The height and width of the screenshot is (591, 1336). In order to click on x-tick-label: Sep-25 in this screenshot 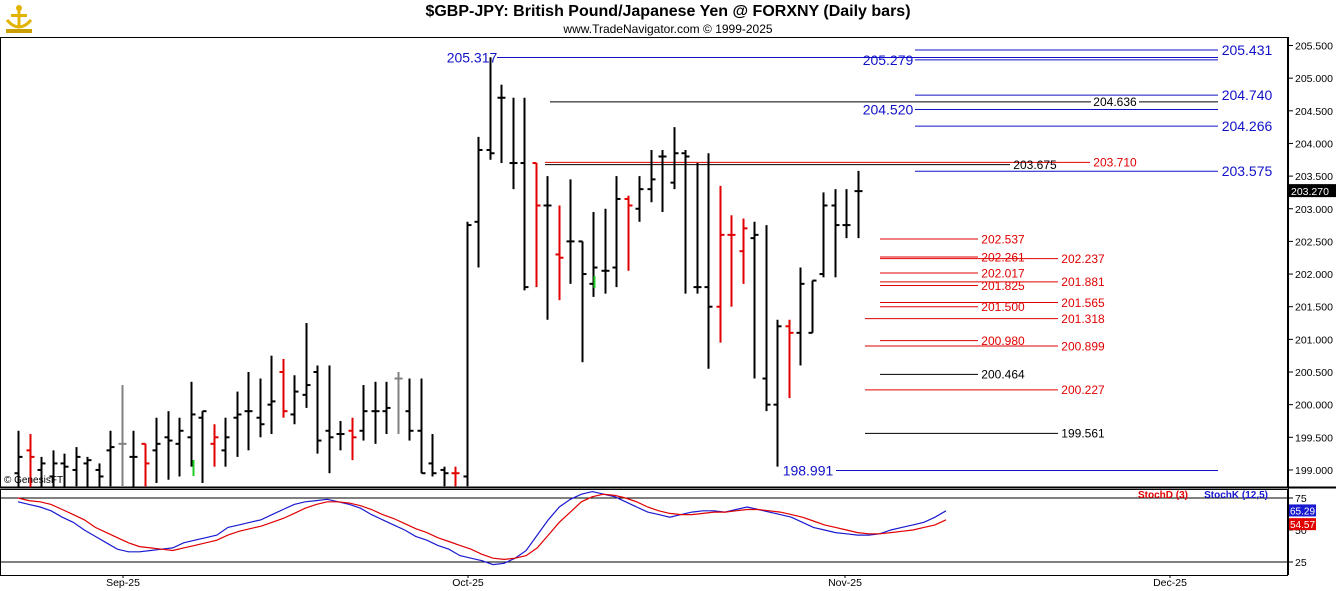, I will do `click(123, 583)`.